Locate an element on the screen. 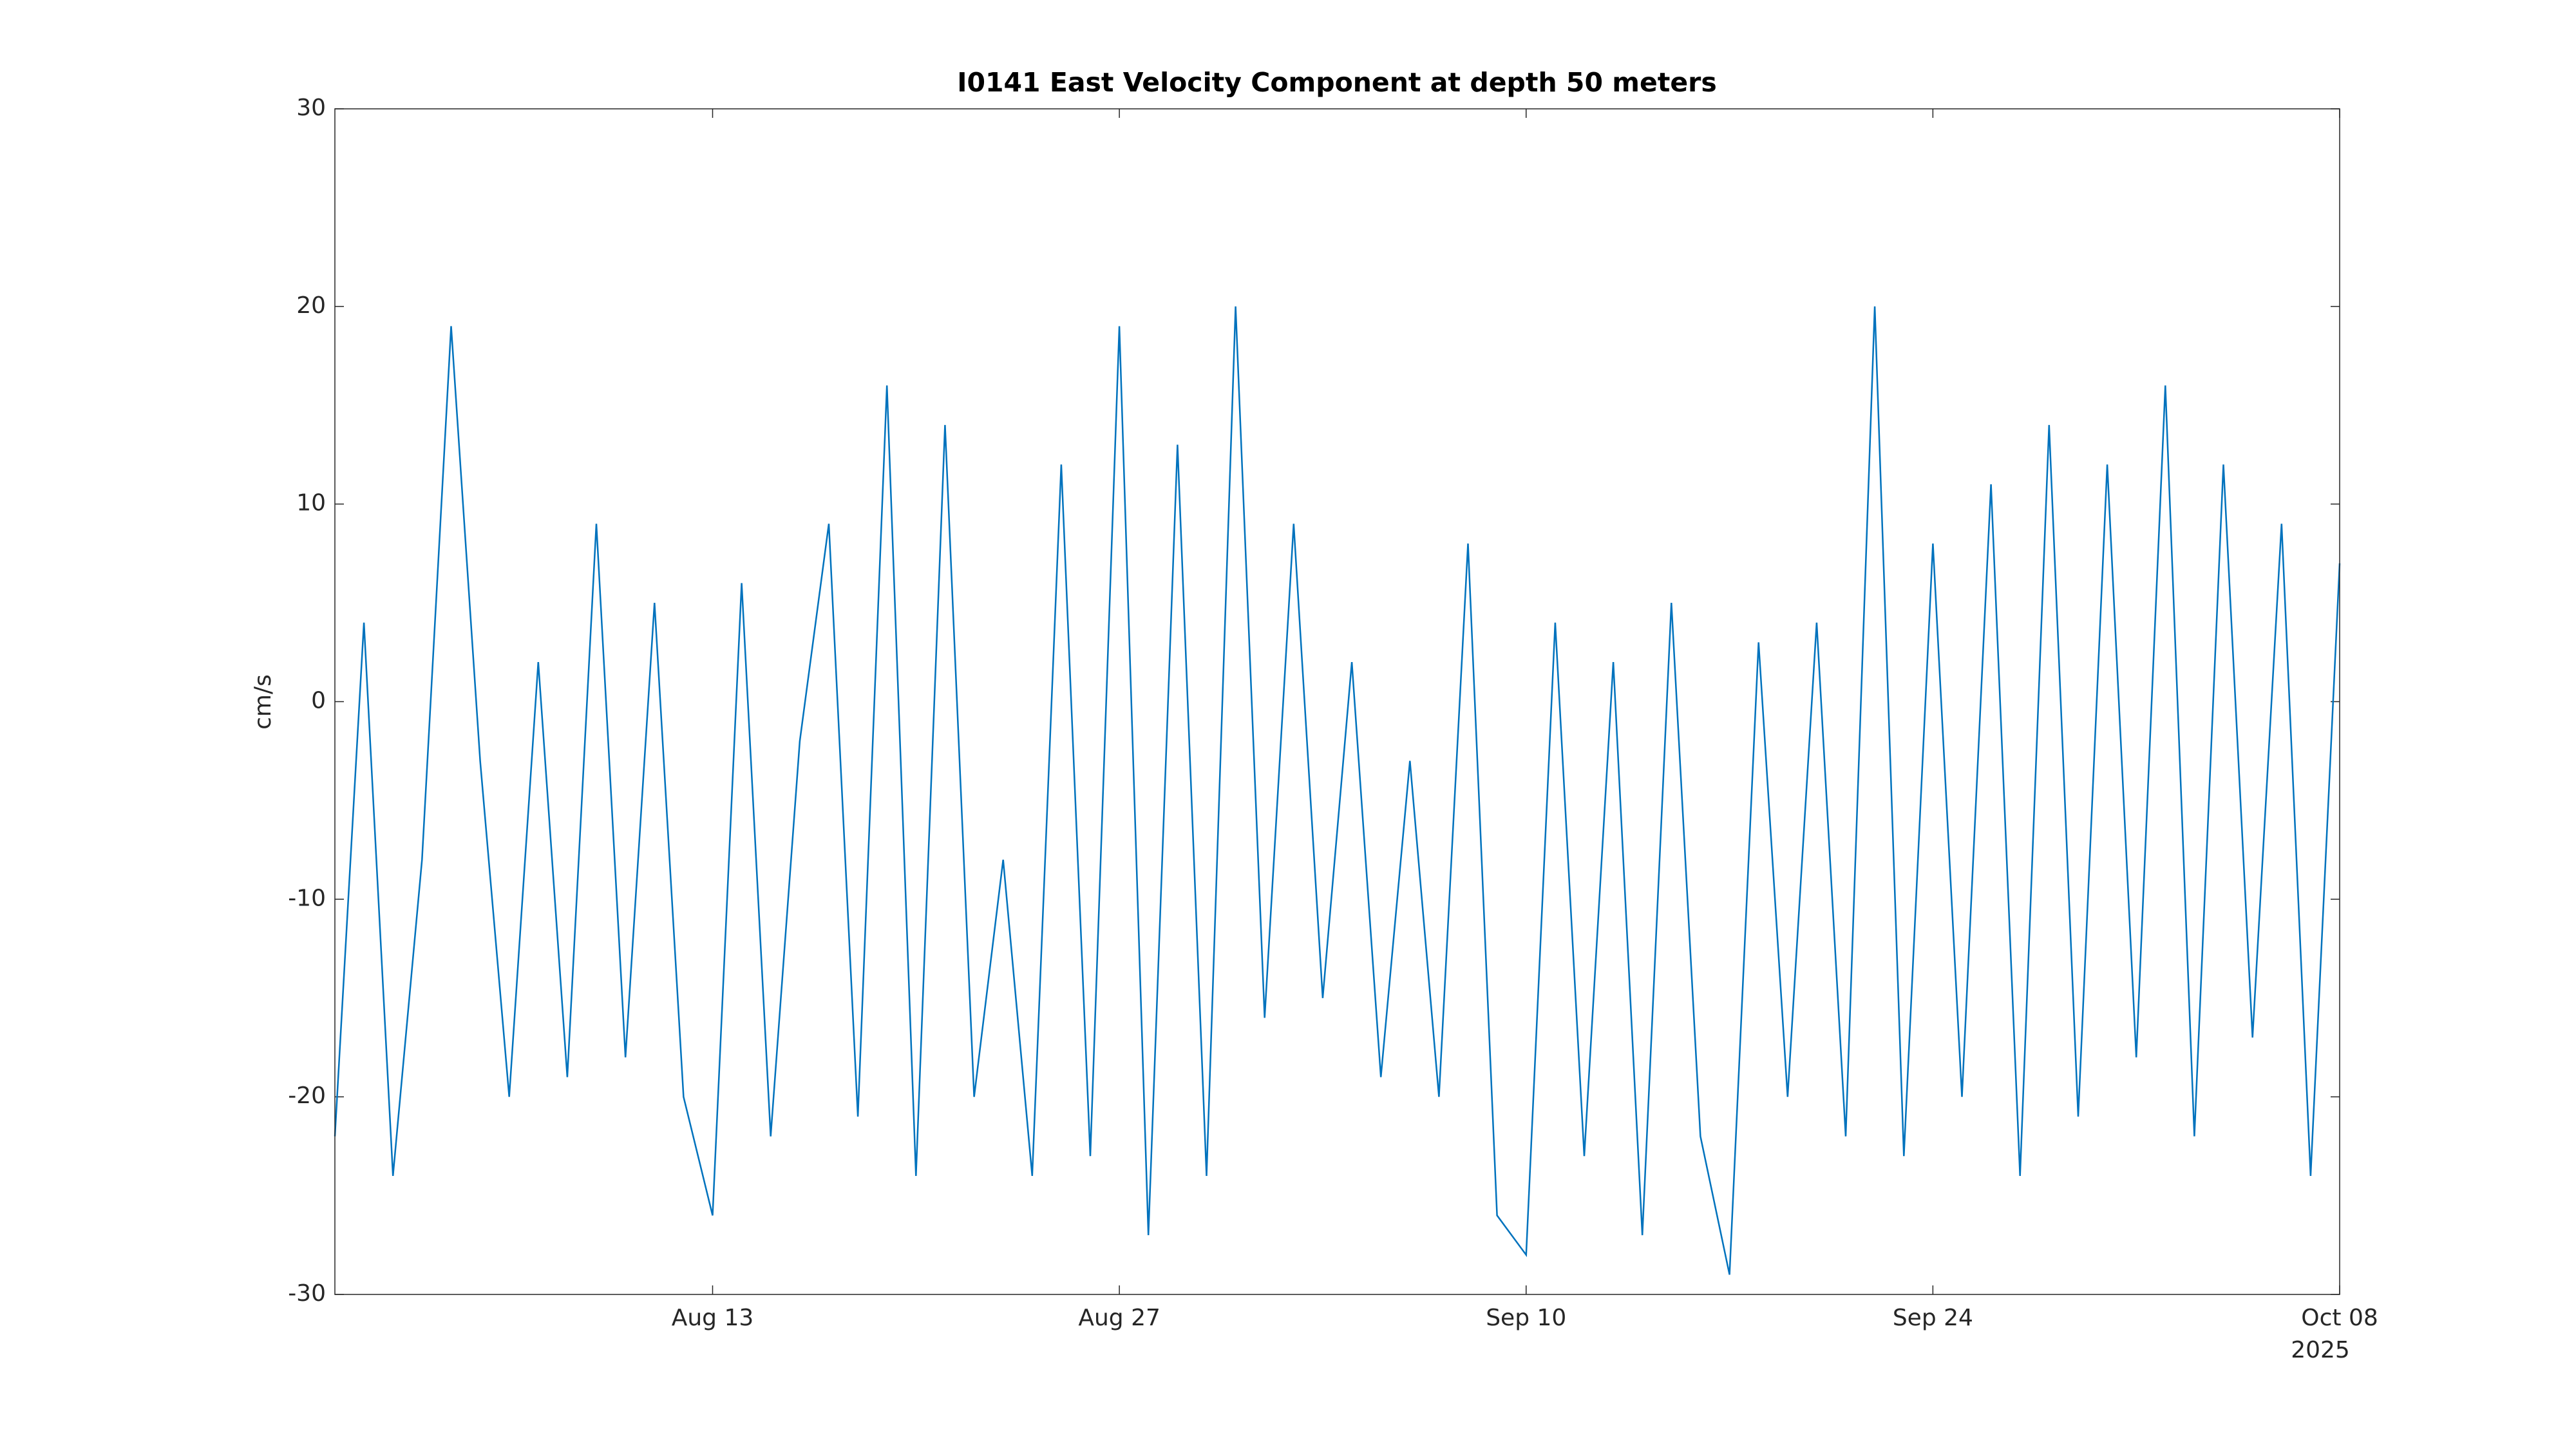 The width and height of the screenshot is (2576, 1449). y-tick-label: 20 is located at coordinates (311, 305).